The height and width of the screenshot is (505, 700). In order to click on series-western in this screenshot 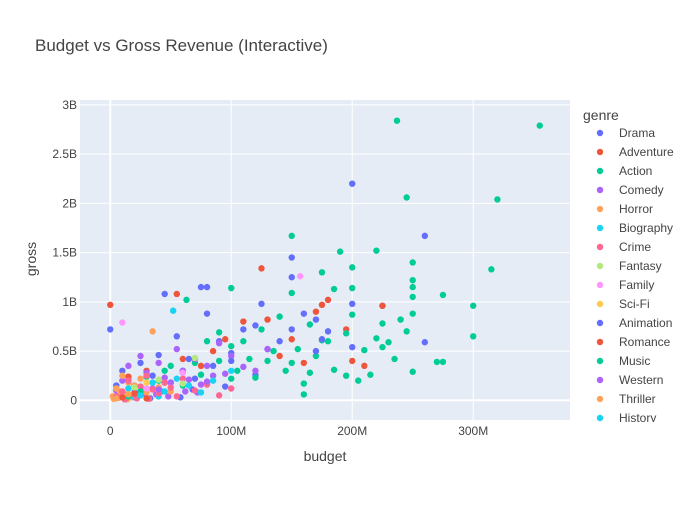, I will do `click(183, 385)`.